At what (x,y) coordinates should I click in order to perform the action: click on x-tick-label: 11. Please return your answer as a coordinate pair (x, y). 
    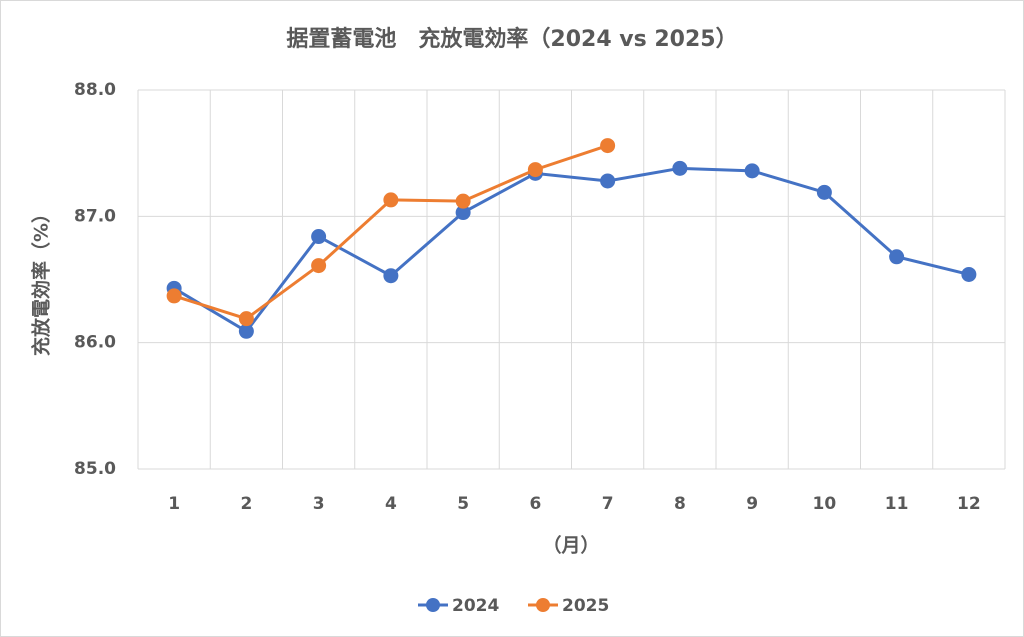
    Looking at the image, I should click on (897, 504).